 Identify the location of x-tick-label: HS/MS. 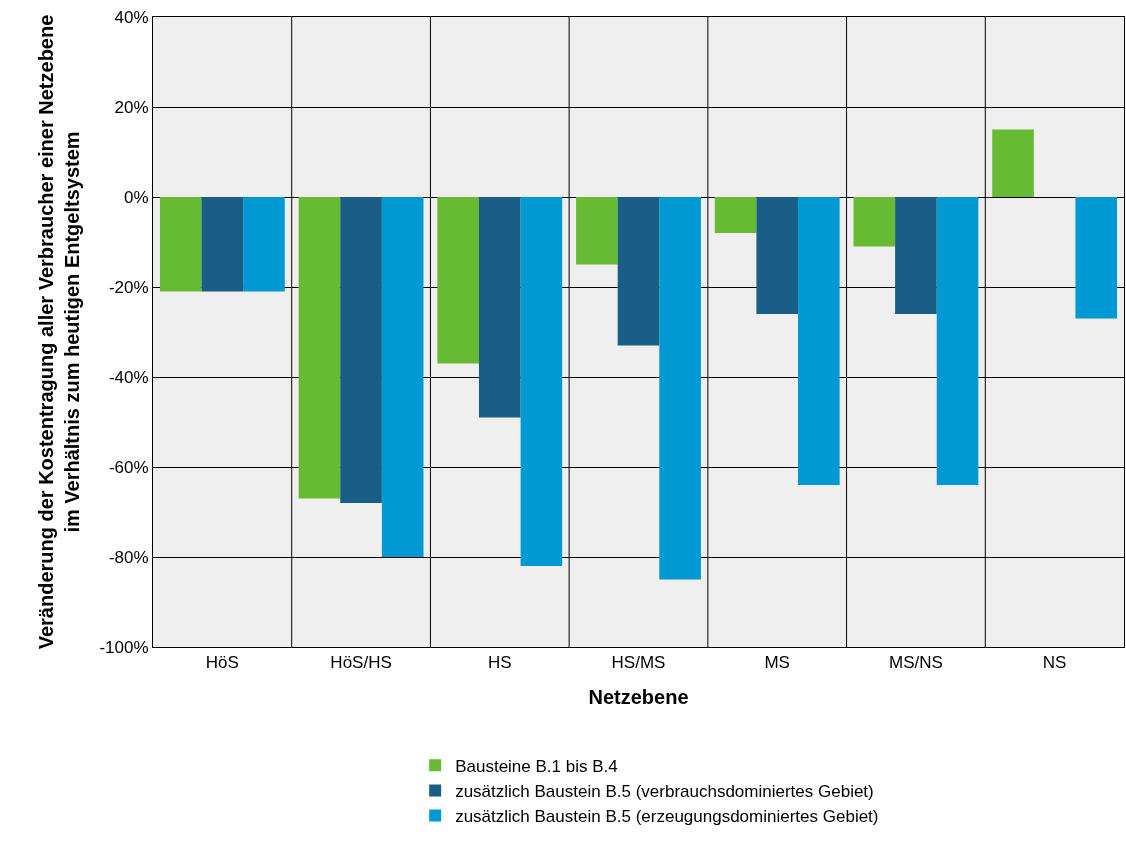
(638, 663).